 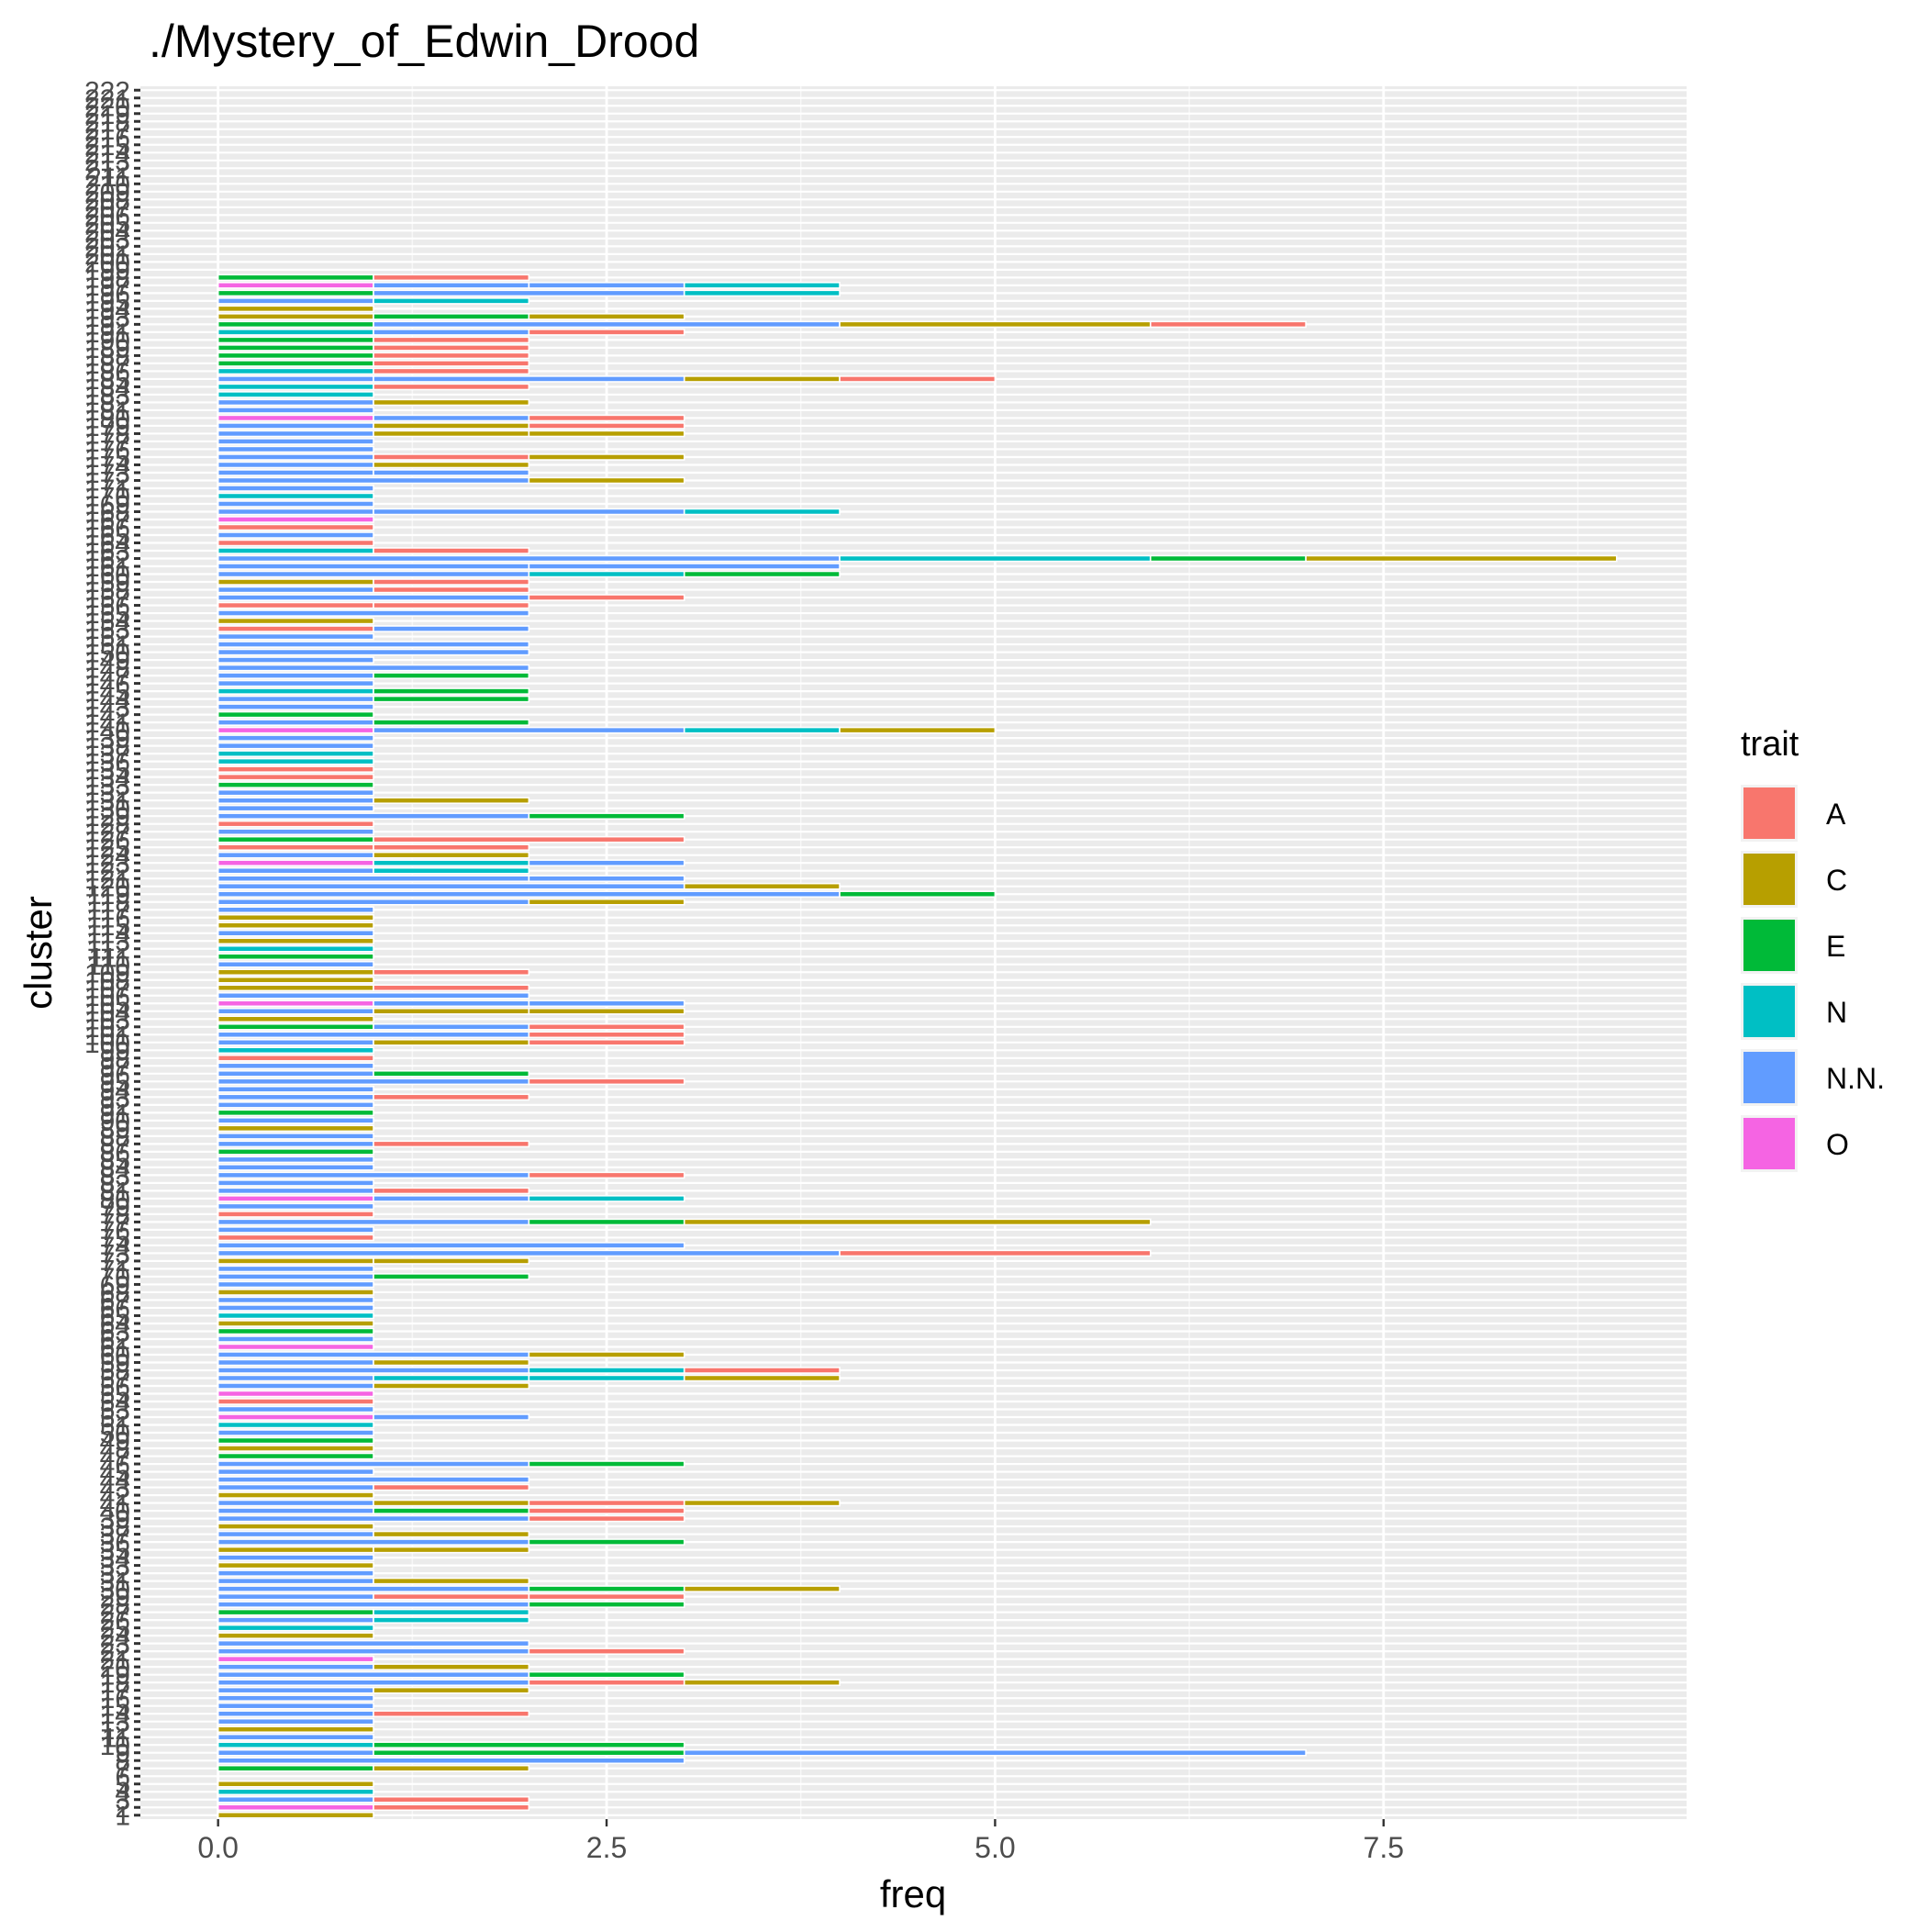 What do you see at coordinates (108, 177) in the screenshot?
I see `y-tick-label-211: 211` at bounding box center [108, 177].